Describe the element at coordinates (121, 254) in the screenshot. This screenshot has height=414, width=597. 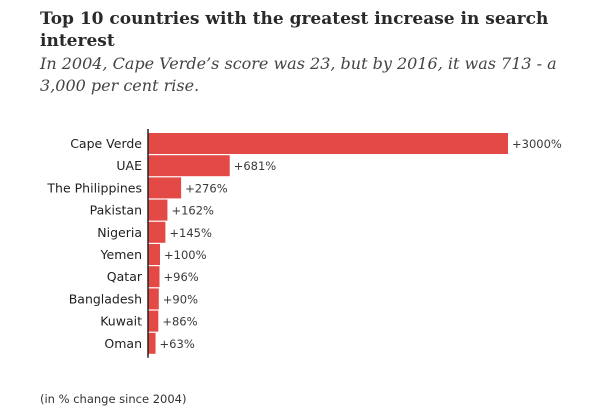
I see `category-label: Yemen` at that location.